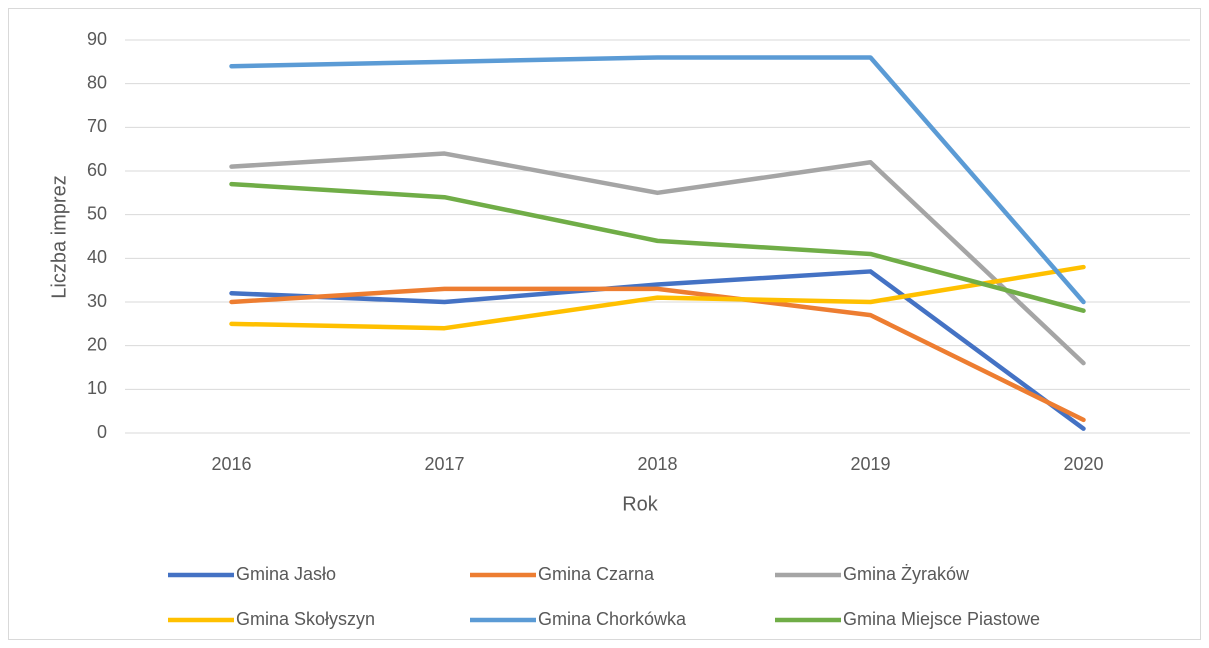 This screenshot has height=648, width=1209. I want to click on y-tick-label: 30, so click(97, 301).